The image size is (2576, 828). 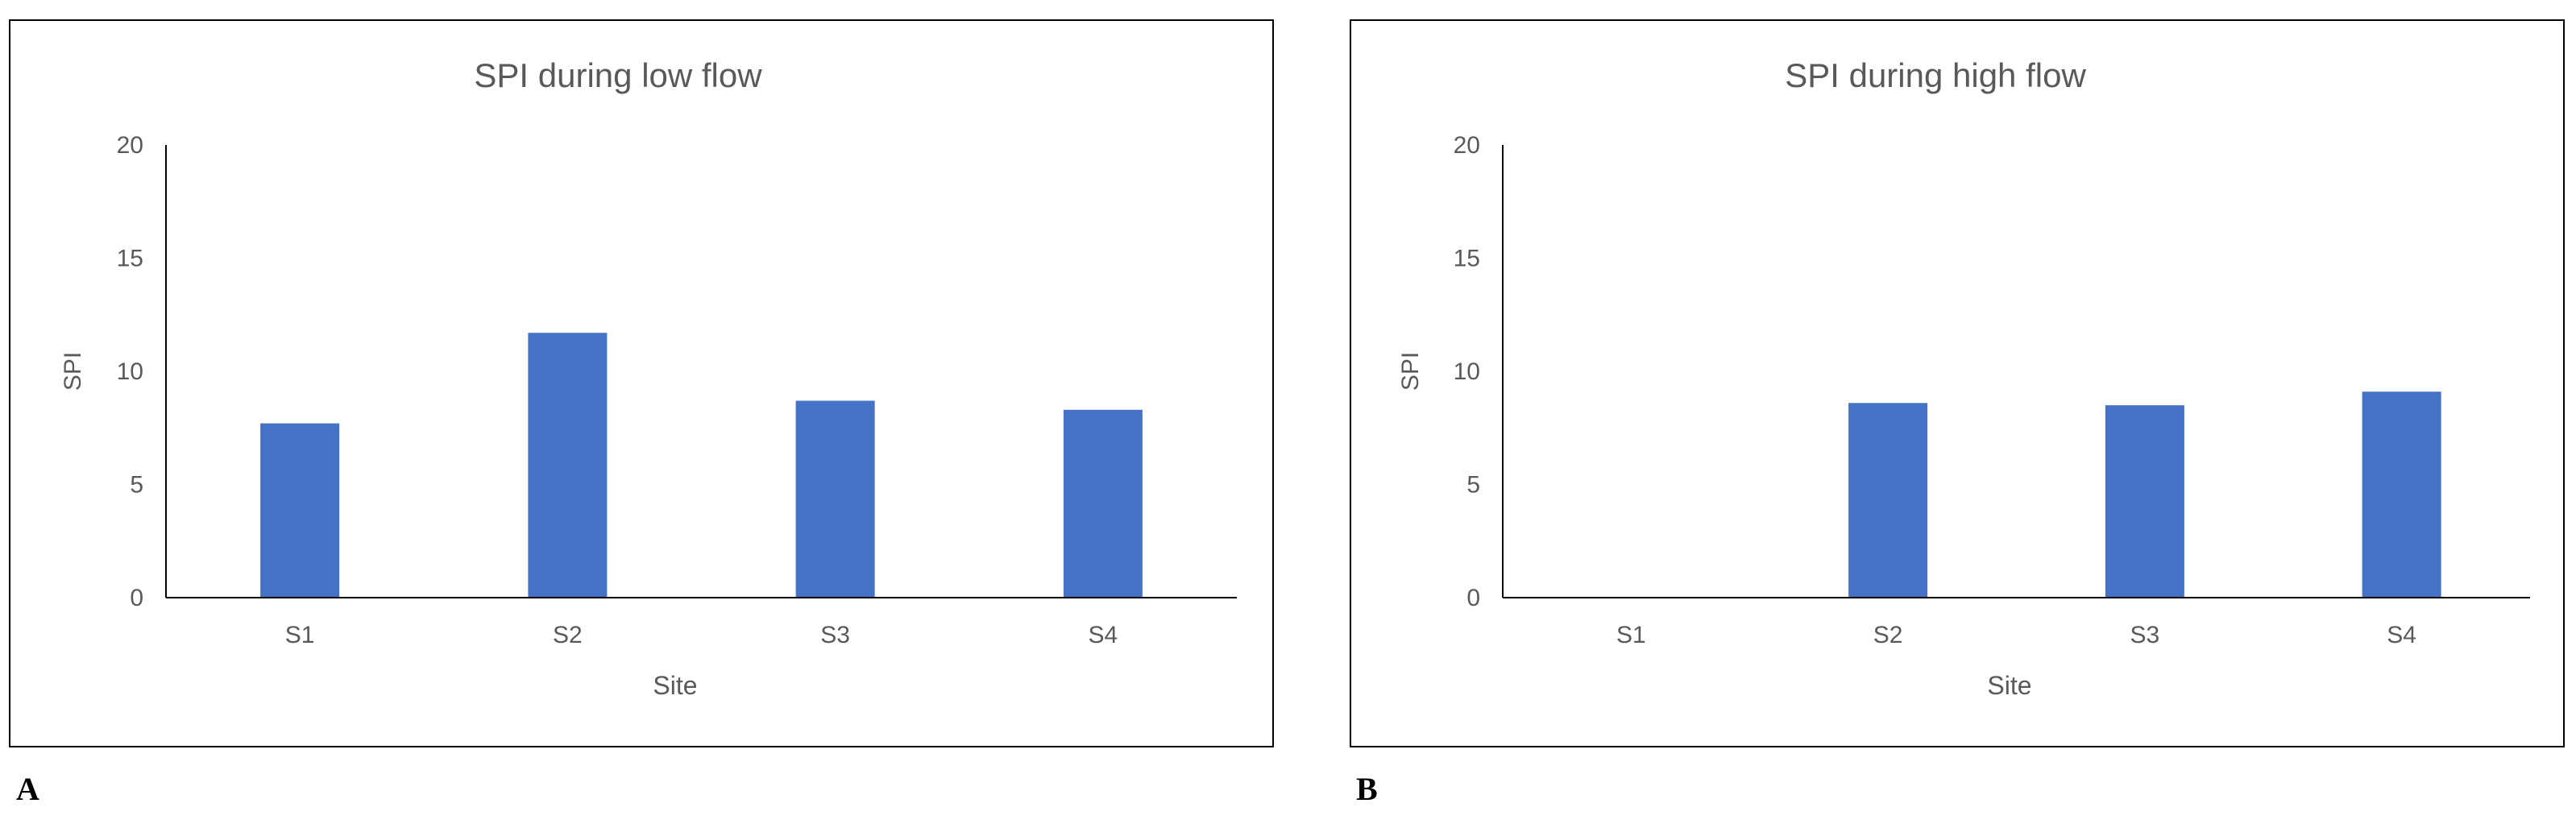 I want to click on panel-b-ylabel: SPI, so click(x=1410, y=371).